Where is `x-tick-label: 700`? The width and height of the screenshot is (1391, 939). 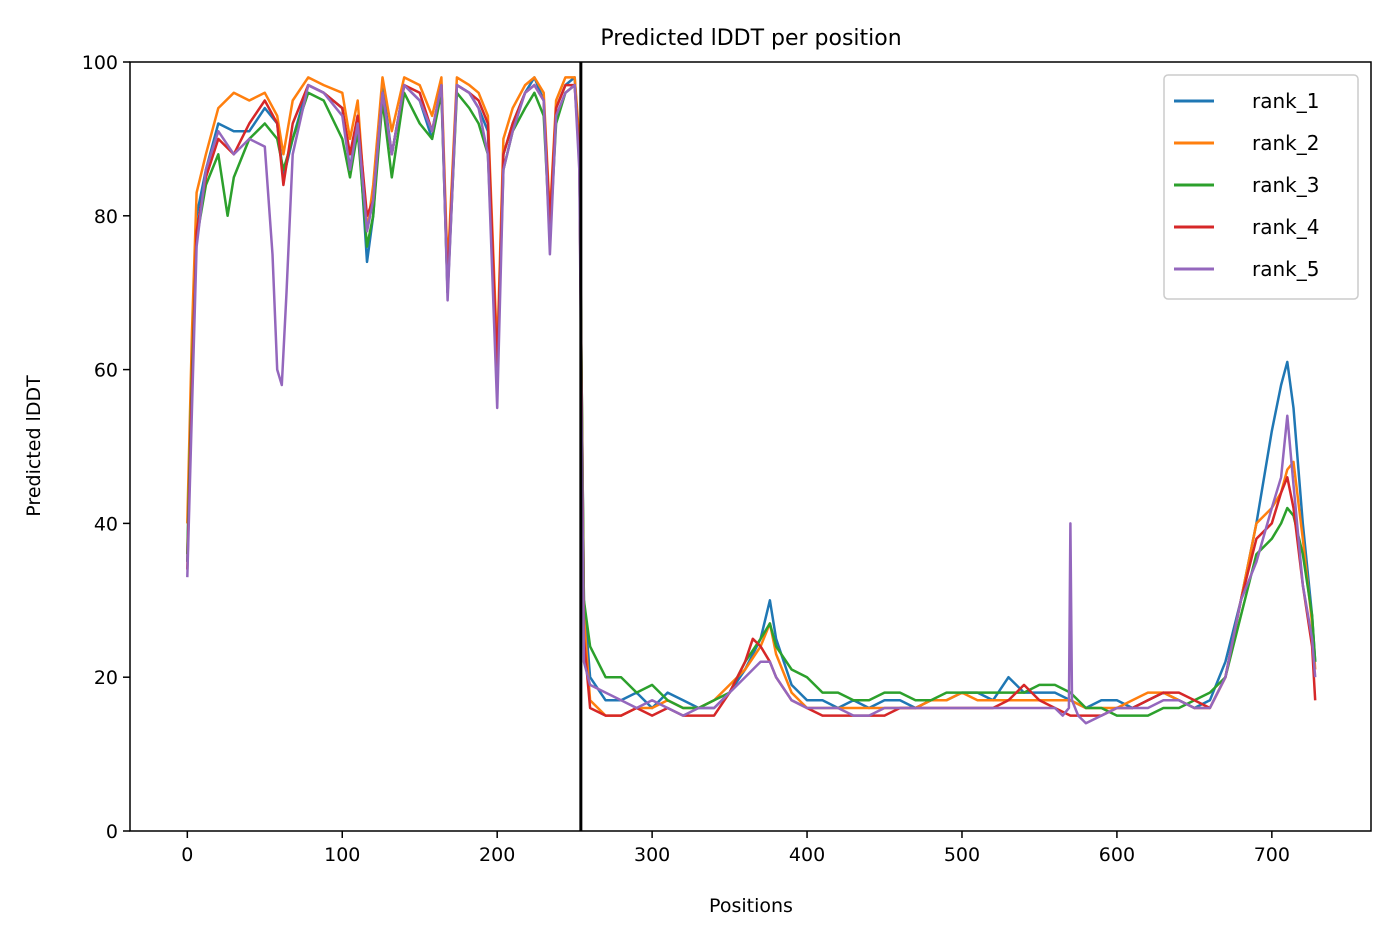
x-tick-label: 700 is located at coordinates (1272, 855).